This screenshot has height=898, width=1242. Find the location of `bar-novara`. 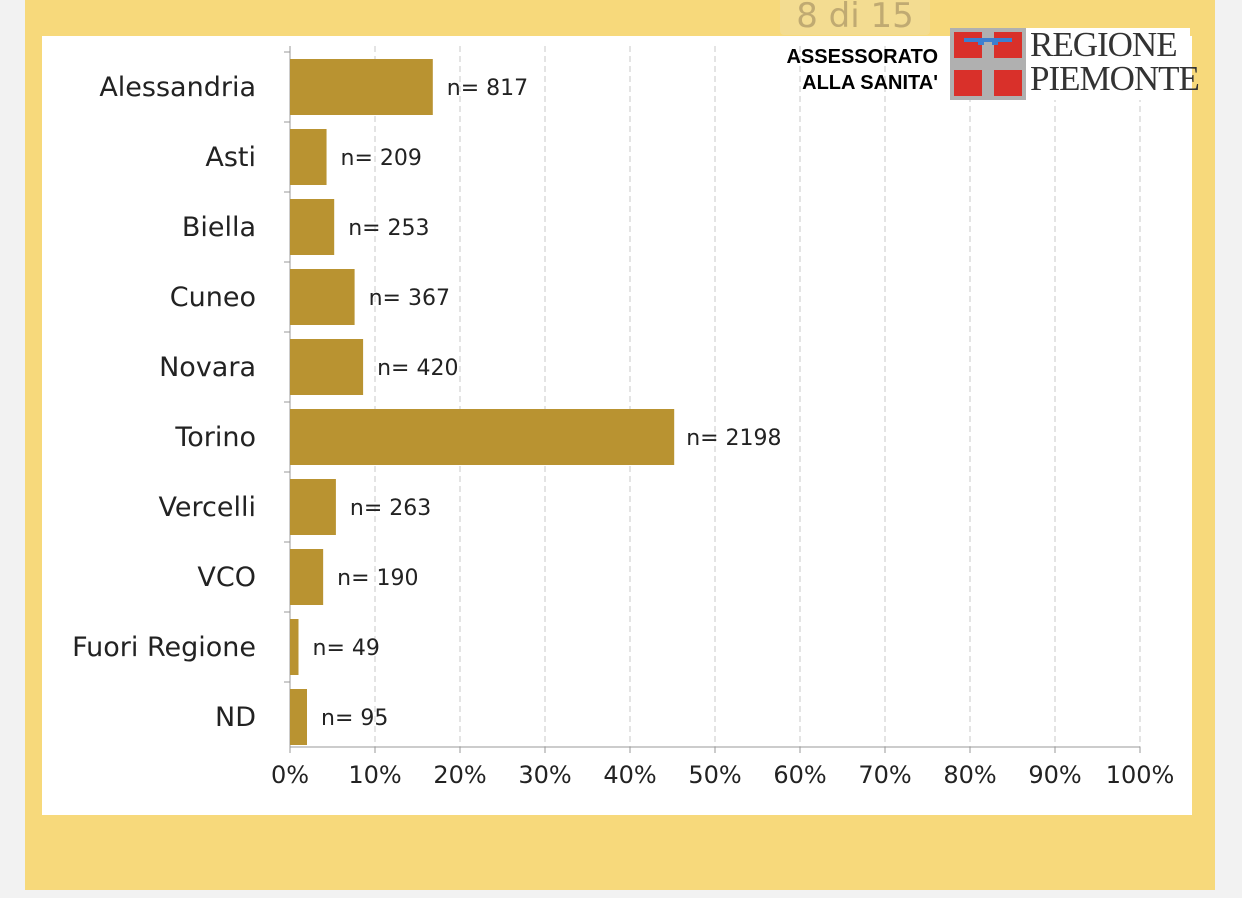

bar-novara is located at coordinates (327, 367).